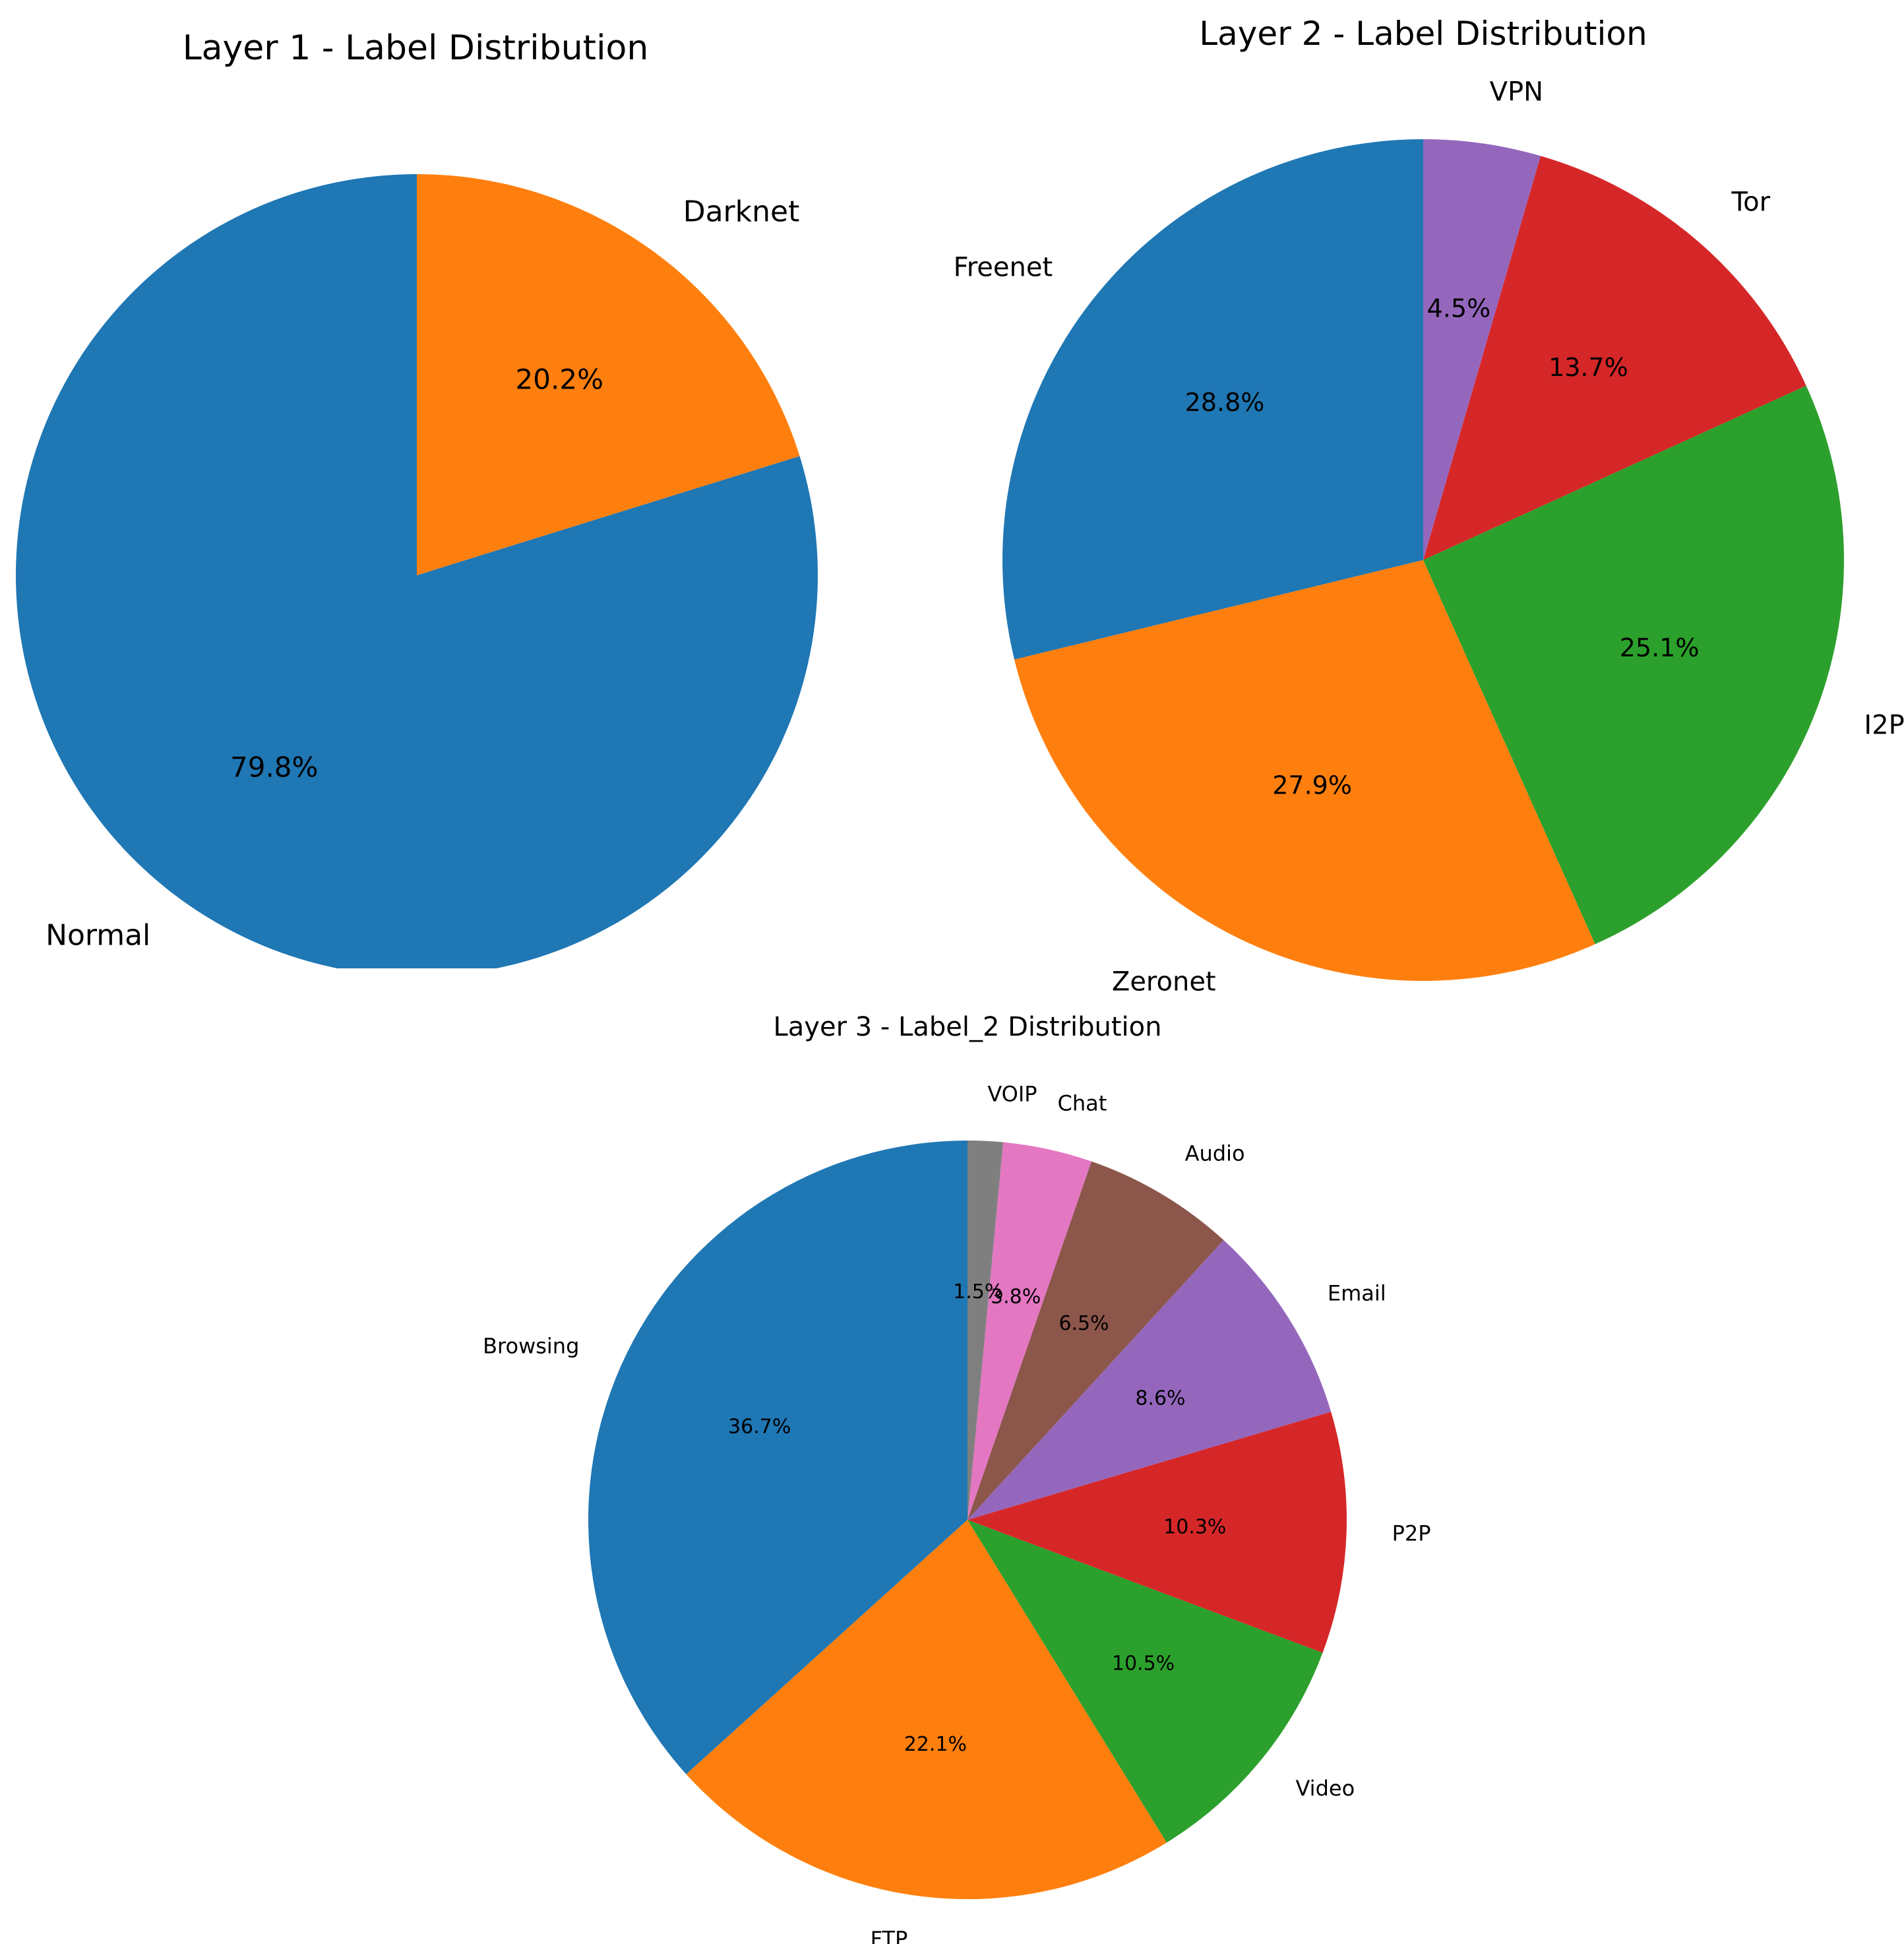 This screenshot has height=1944, width=1904. I want to click on chart-2-pct-i2p: 25.1%, so click(1660, 647).